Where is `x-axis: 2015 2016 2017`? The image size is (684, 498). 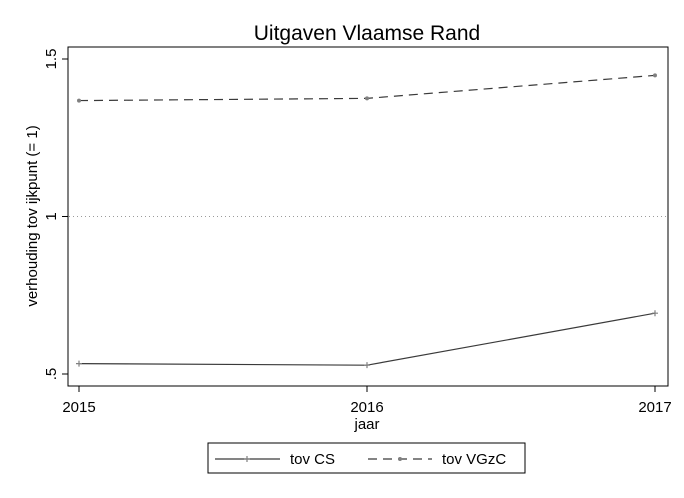
x-axis: 2015 2016 2017 is located at coordinates (367, 401).